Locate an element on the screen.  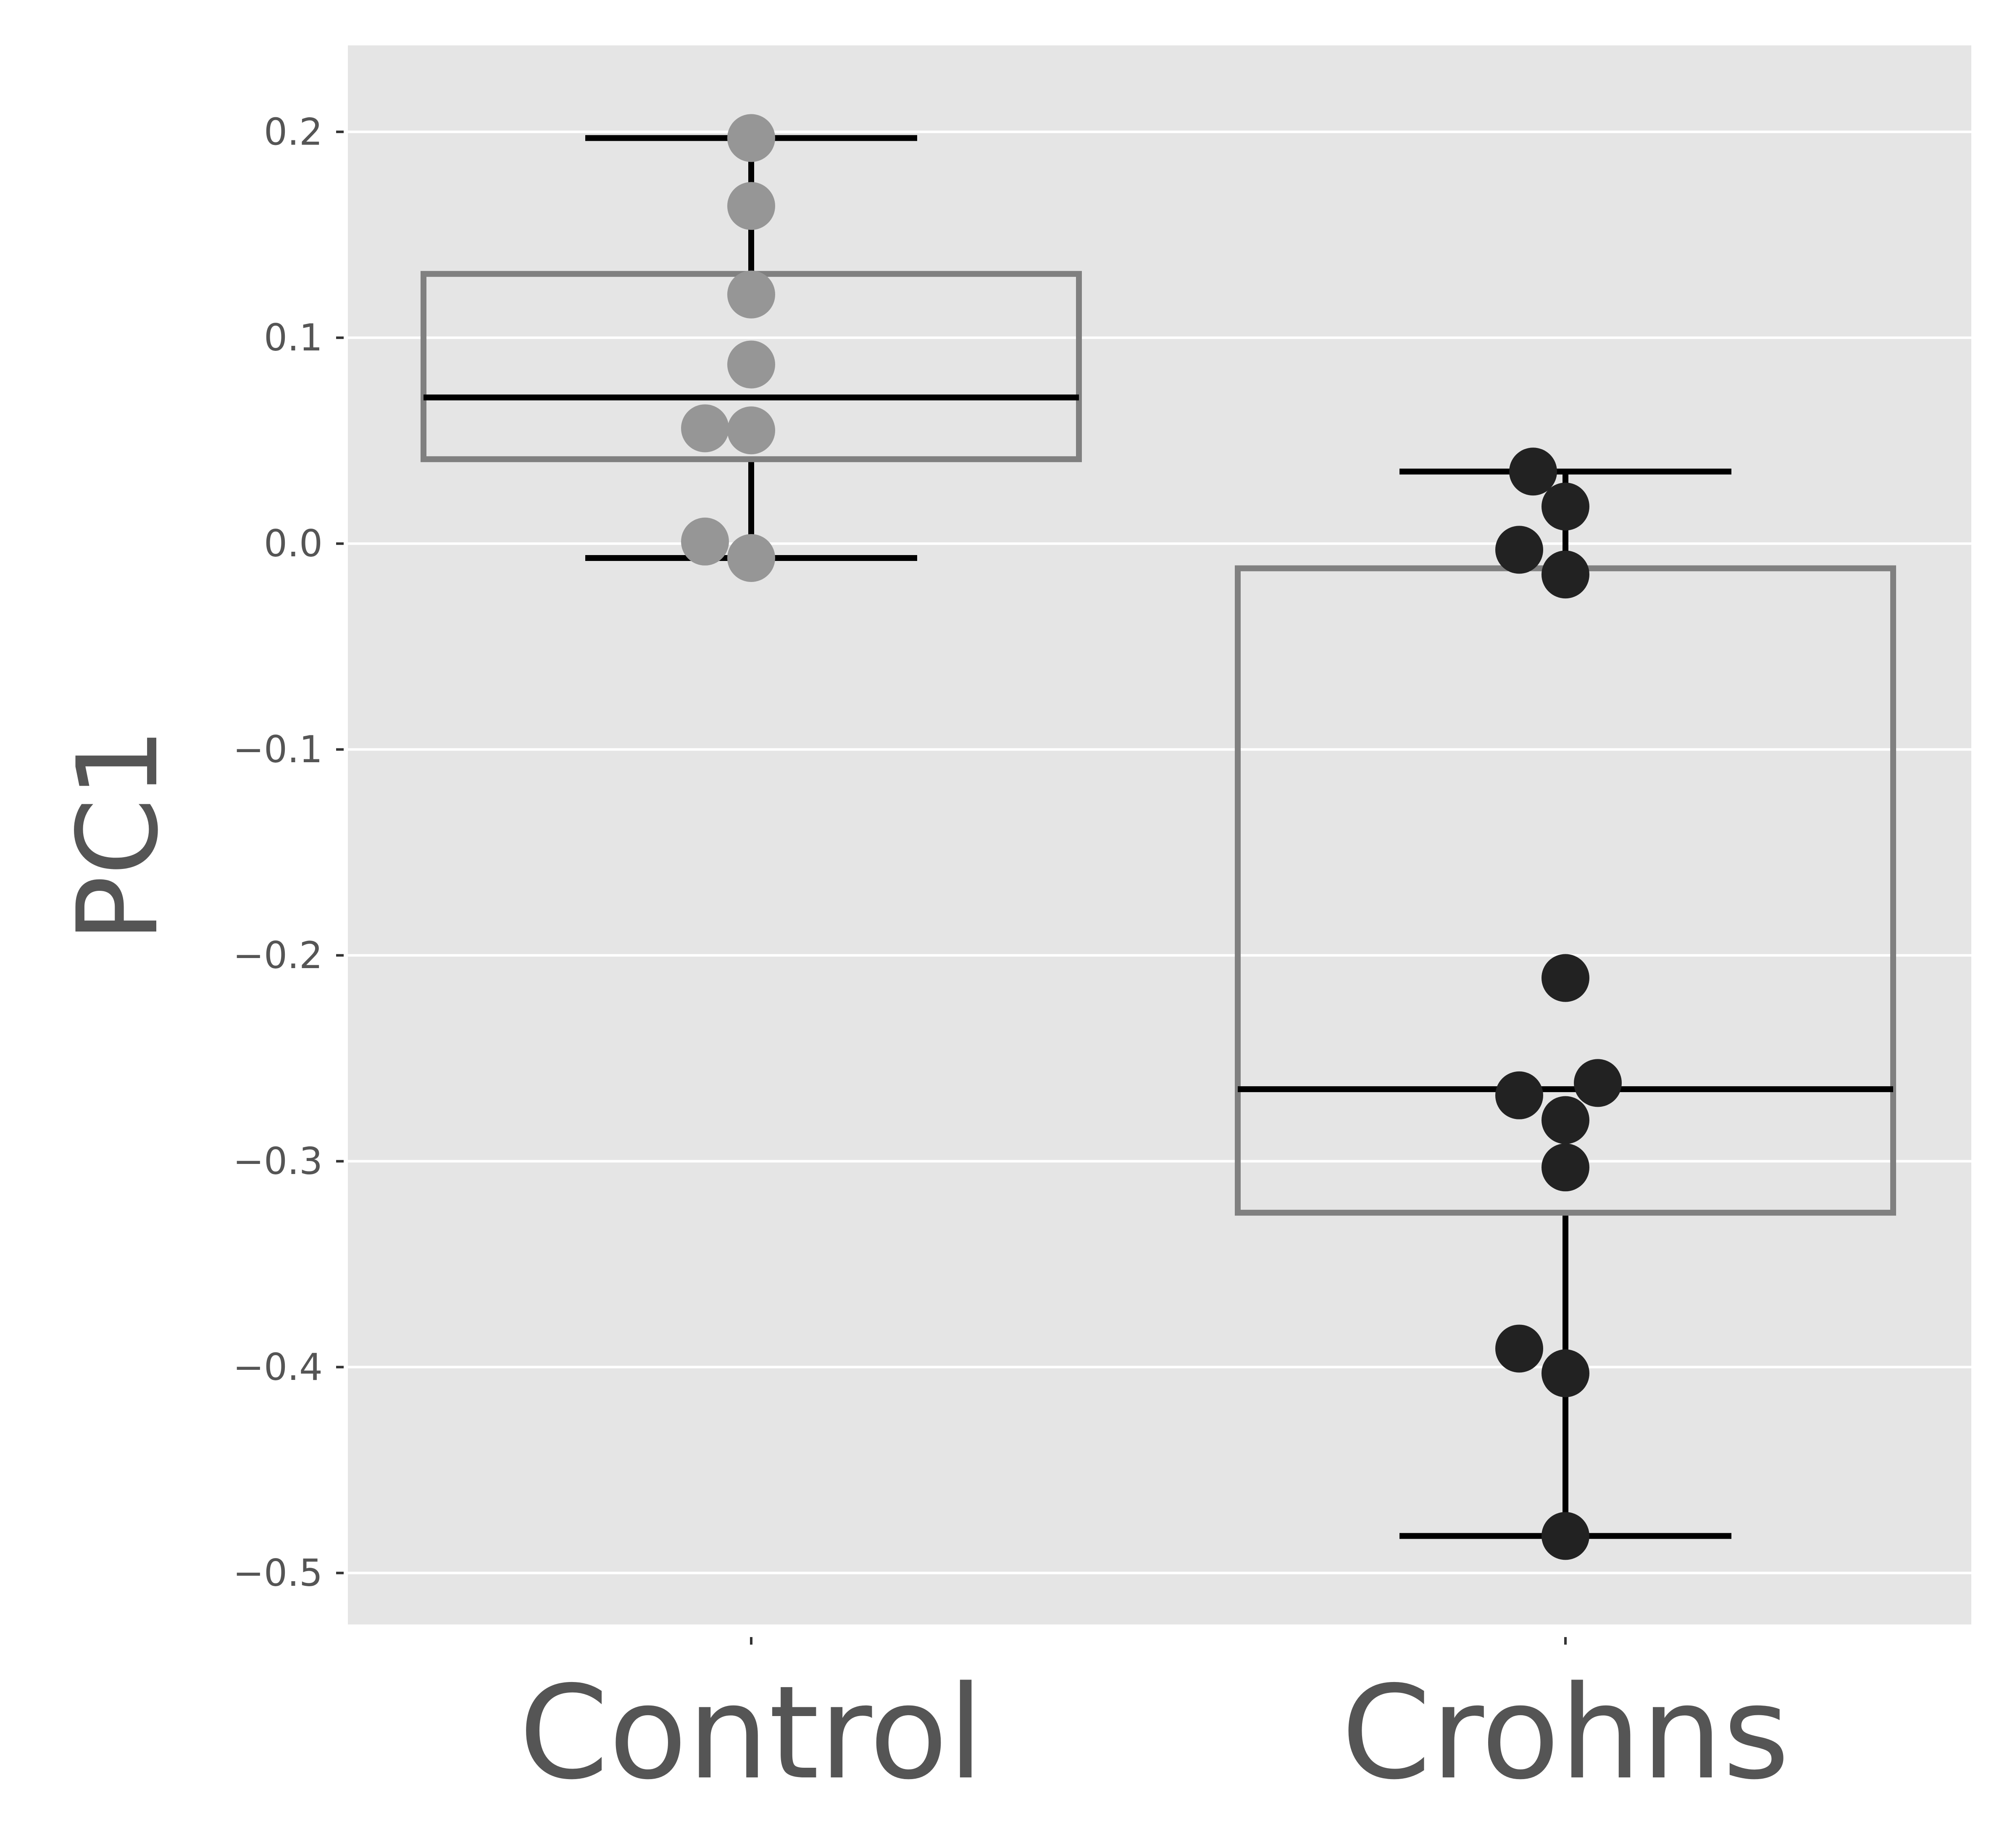
x-tick-label: Control is located at coordinates (752, 1733).